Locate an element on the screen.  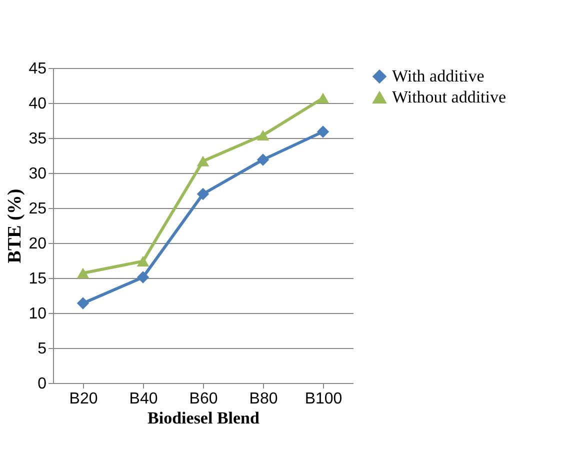
x-tick-label: B100 is located at coordinates (323, 399).